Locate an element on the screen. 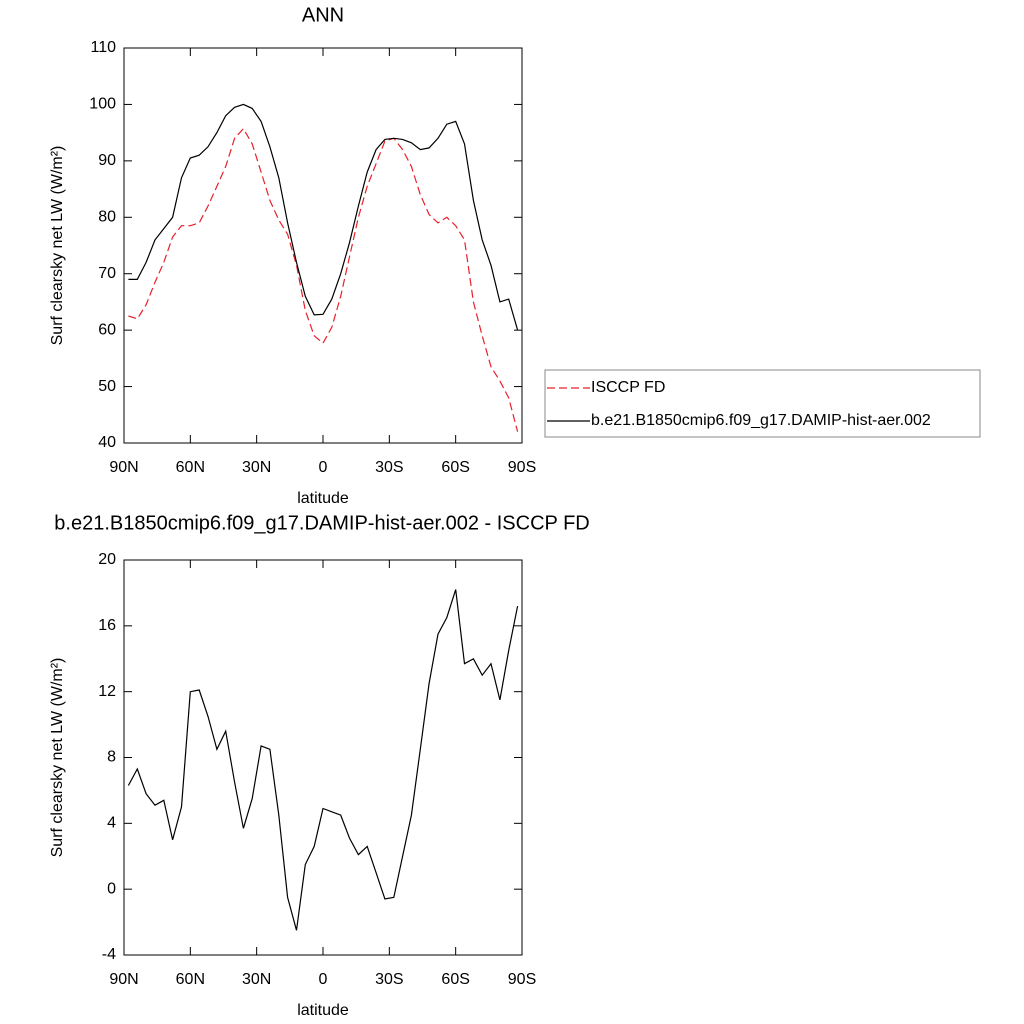  y-tick-label: 80 is located at coordinates (107, 217).